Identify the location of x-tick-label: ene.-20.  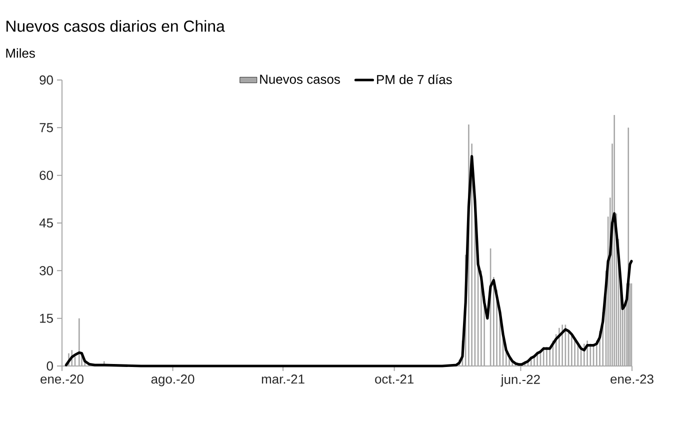
(62, 379).